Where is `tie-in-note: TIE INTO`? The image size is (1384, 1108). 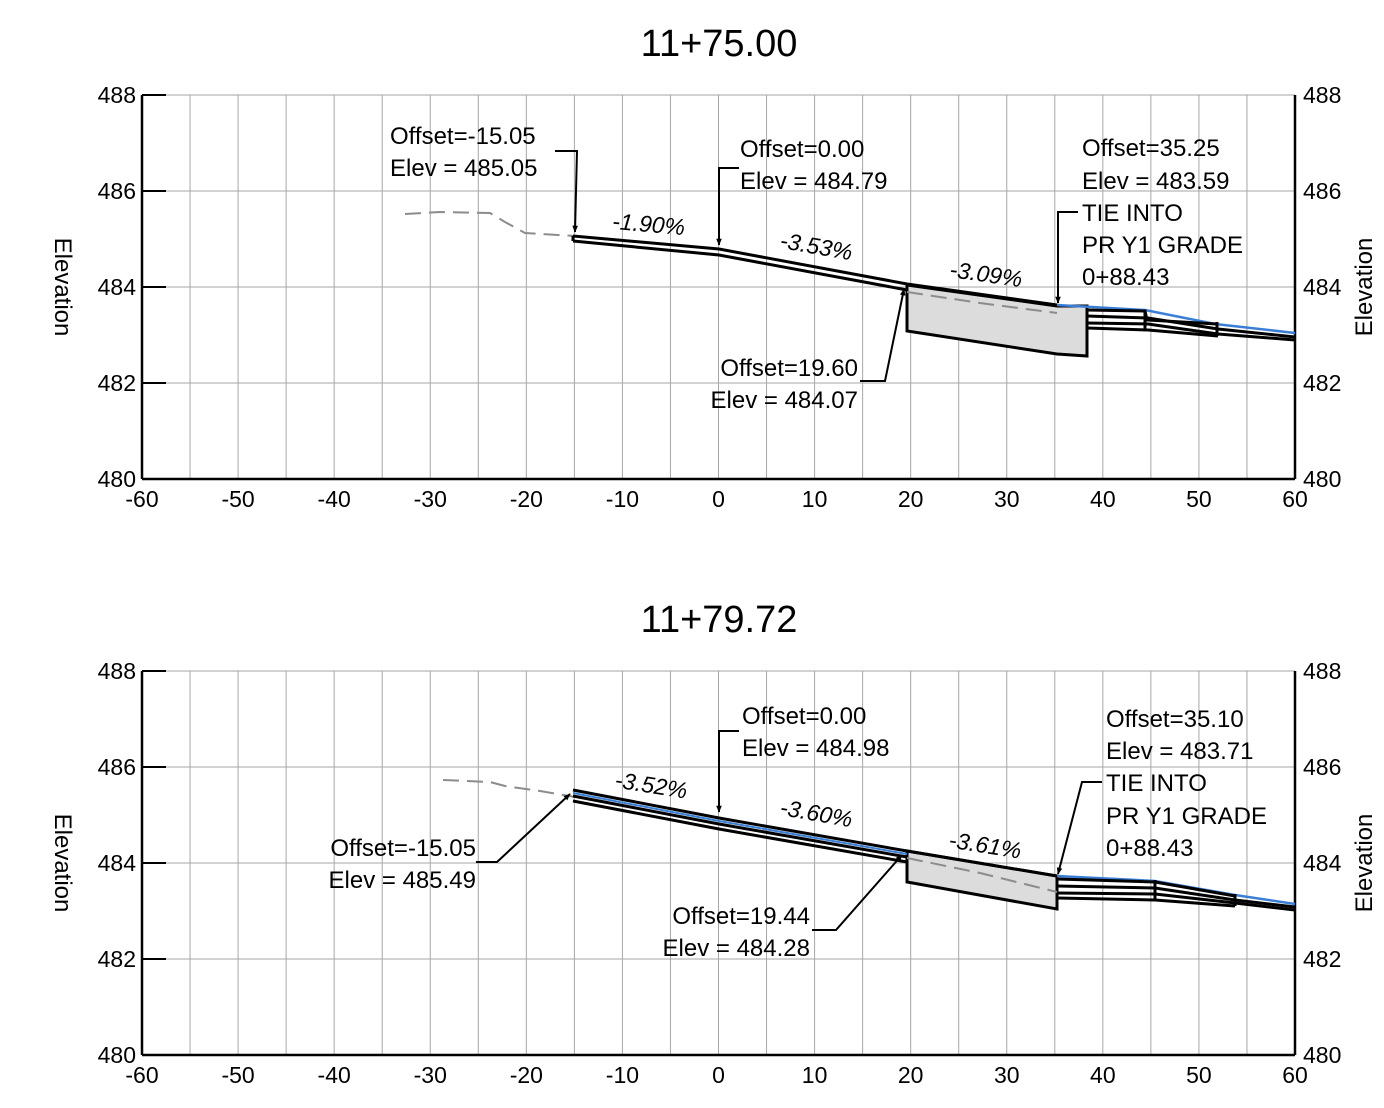
tie-in-note: TIE INTO is located at coordinates (1132, 213).